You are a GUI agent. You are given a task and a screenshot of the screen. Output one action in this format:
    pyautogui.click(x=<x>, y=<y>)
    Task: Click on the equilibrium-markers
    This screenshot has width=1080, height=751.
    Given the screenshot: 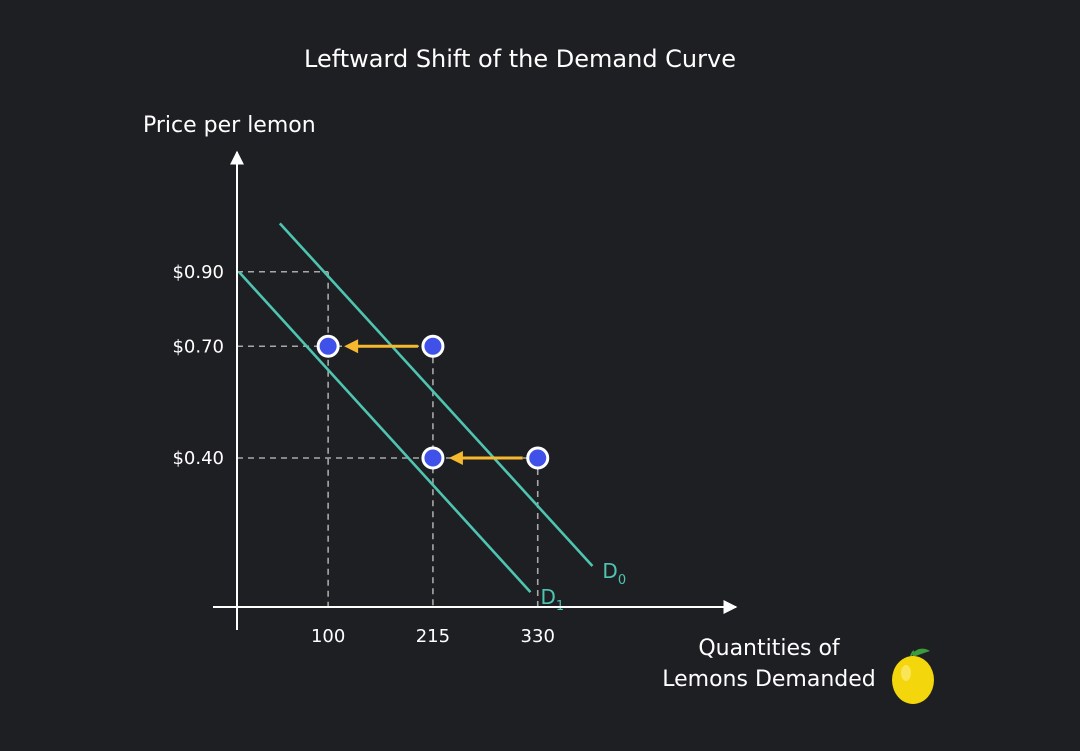 What is the action you would take?
    pyautogui.click(x=433, y=402)
    